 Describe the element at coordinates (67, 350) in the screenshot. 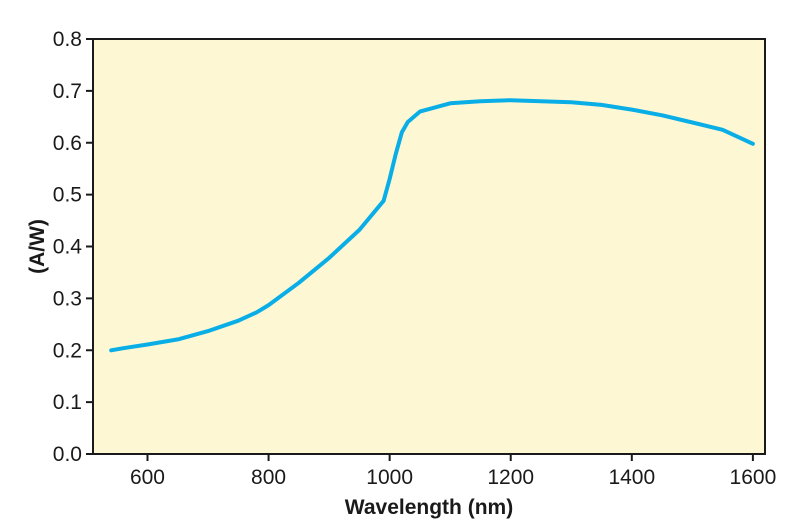

I see `y-tick-label: 0.2` at that location.